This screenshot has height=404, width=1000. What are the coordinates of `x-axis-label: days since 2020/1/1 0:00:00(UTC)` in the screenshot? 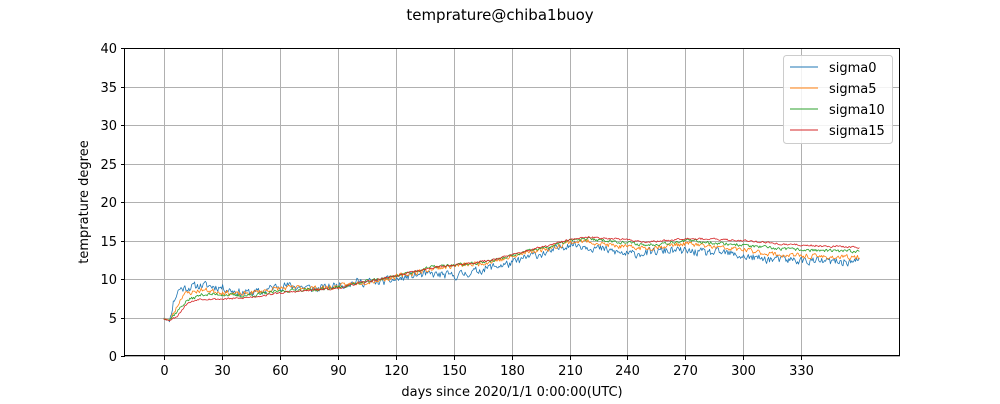 It's located at (511, 392).